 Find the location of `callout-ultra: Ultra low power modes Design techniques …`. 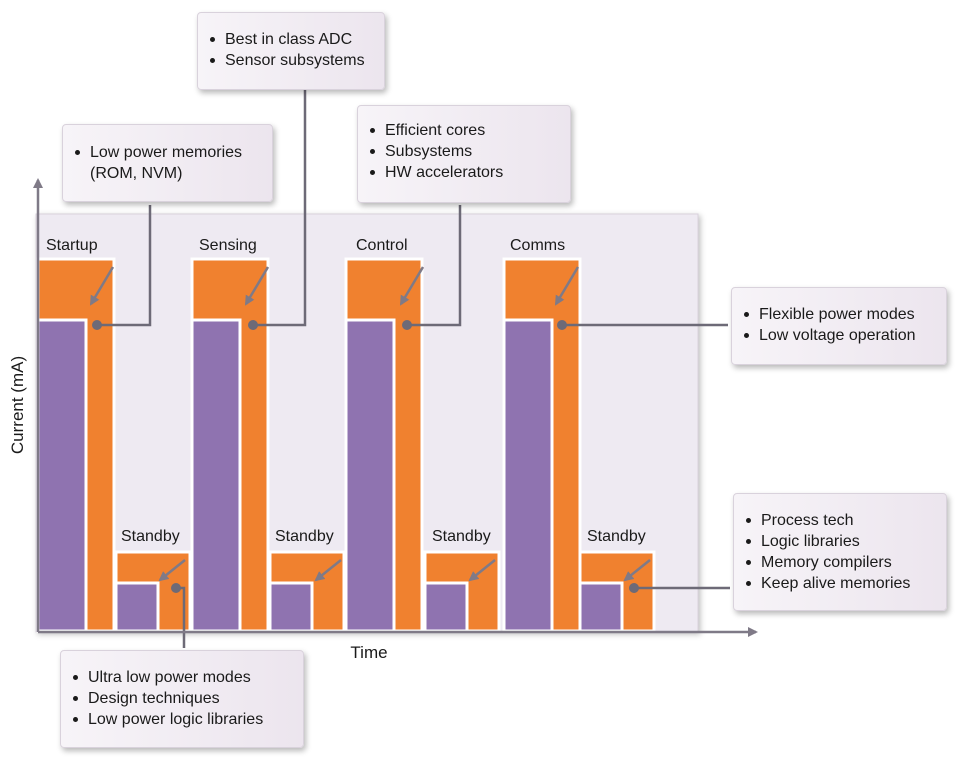

callout-ultra: Ultra low power modes Design techniques … is located at coordinates (182, 699).